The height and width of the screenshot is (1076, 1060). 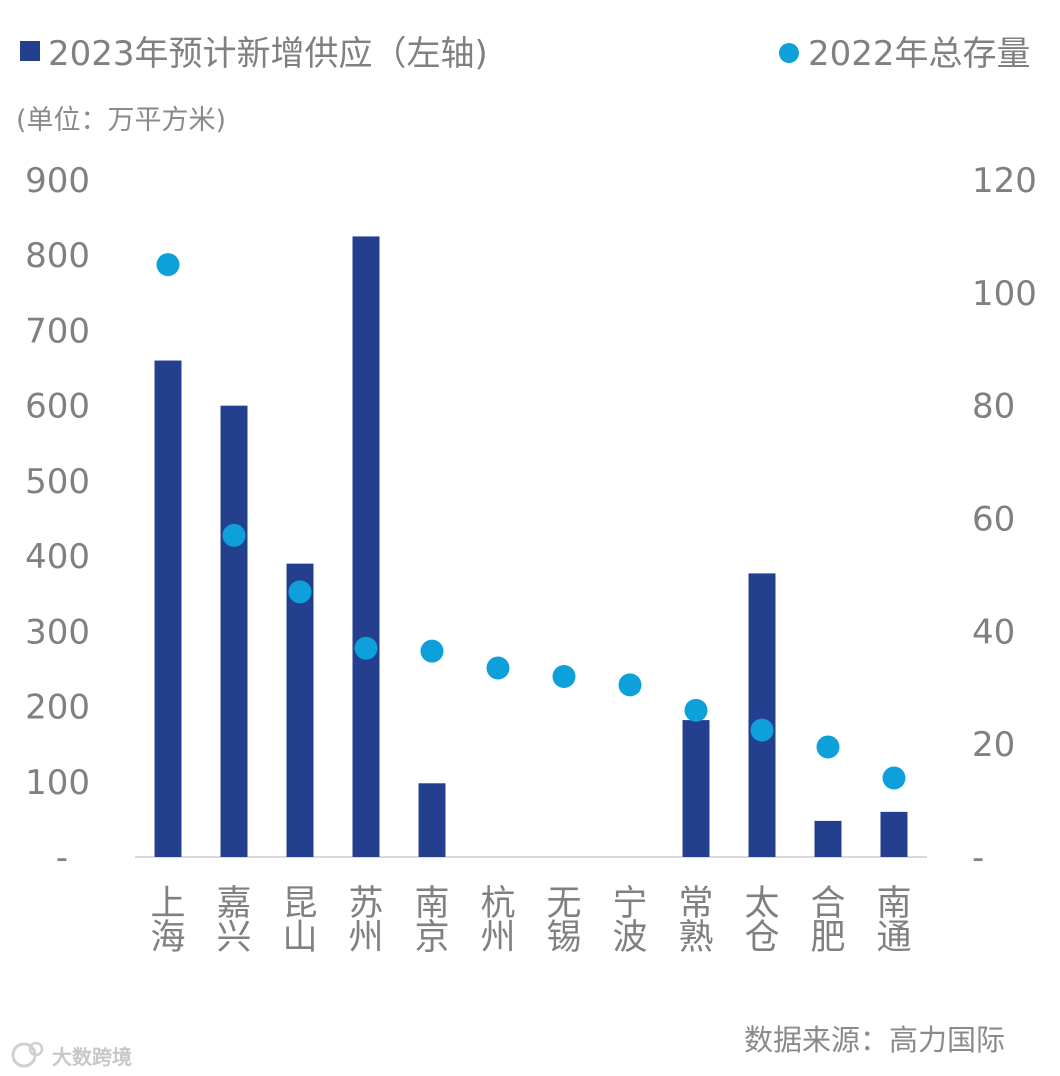 What do you see at coordinates (57, 181) in the screenshot?
I see `left-tick-label: 900` at bounding box center [57, 181].